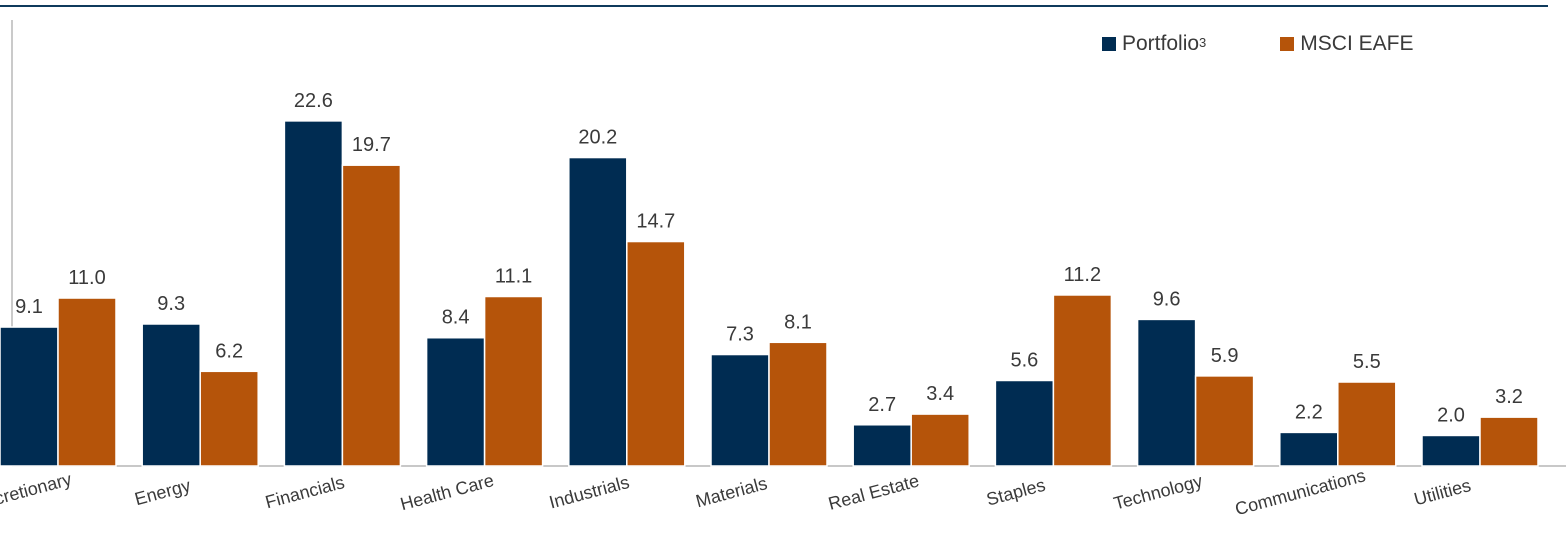 This screenshot has width=1566, height=535. Describe the element at coordinates (1203, 42) in the screenshot. I see `legend-label-portfolio-superscript: 3` at that location.